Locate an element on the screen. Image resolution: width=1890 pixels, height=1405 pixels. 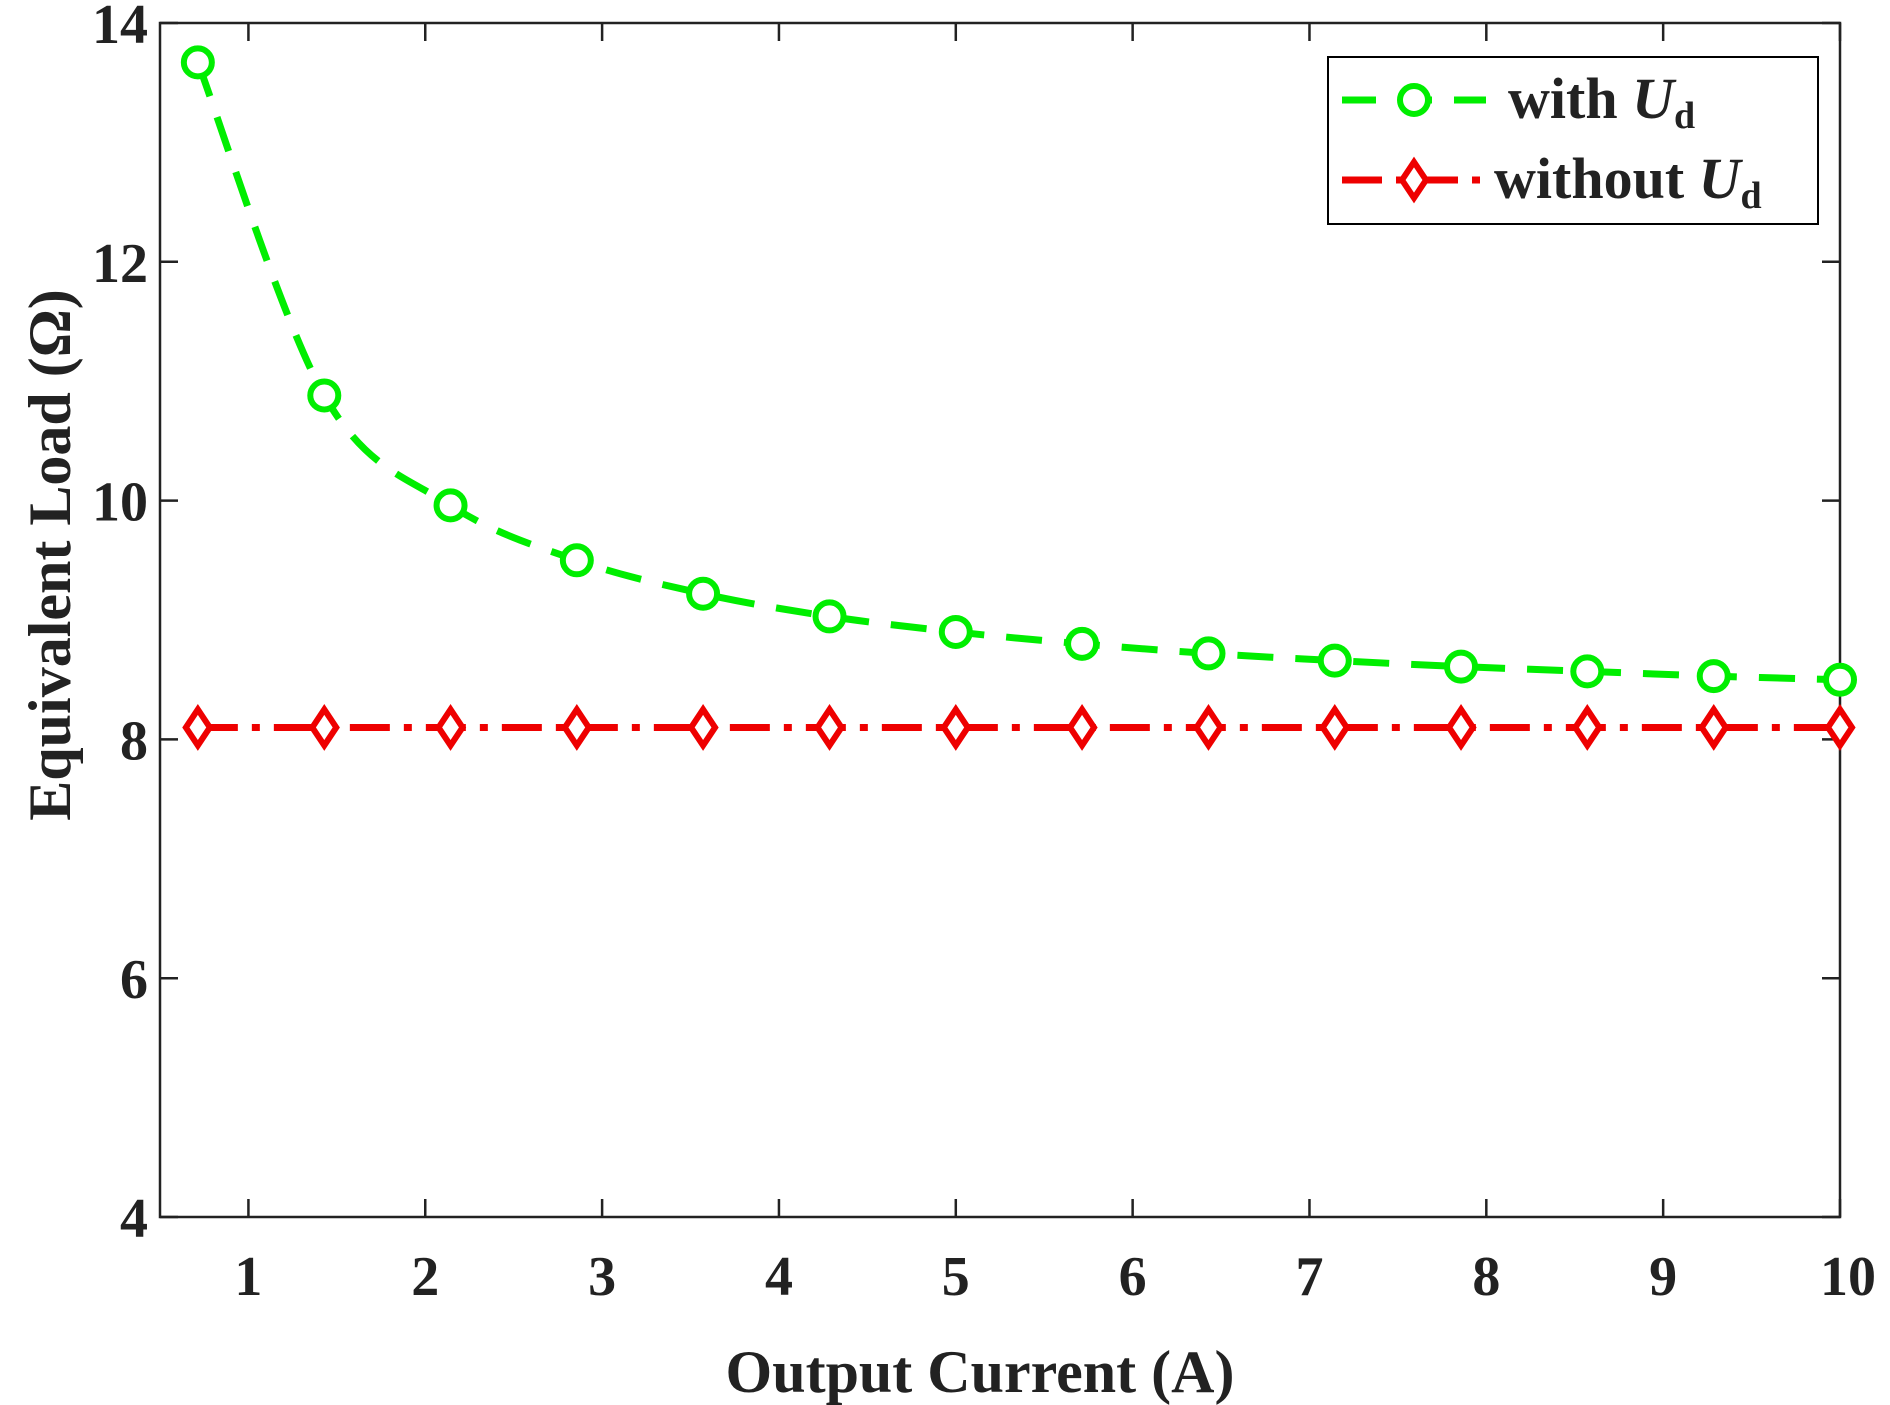
y-tick-label: 6 is located at coordinates (134, 980).